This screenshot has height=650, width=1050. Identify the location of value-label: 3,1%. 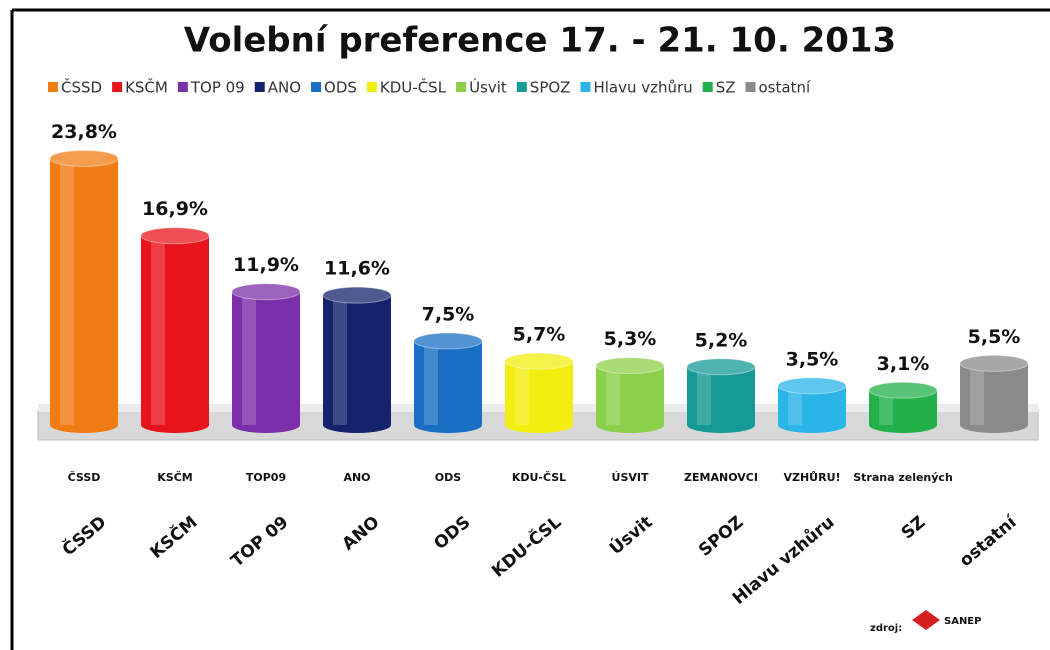
(903, 364).